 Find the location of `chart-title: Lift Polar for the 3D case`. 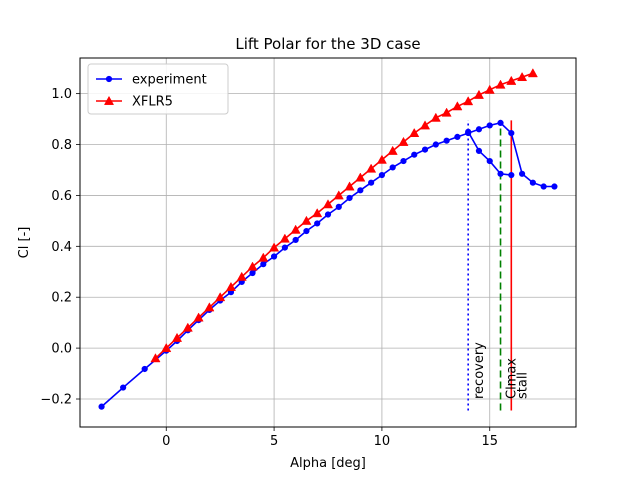

chart-title: Lift Polar for the 3D case is located at coordinates (327, 44).